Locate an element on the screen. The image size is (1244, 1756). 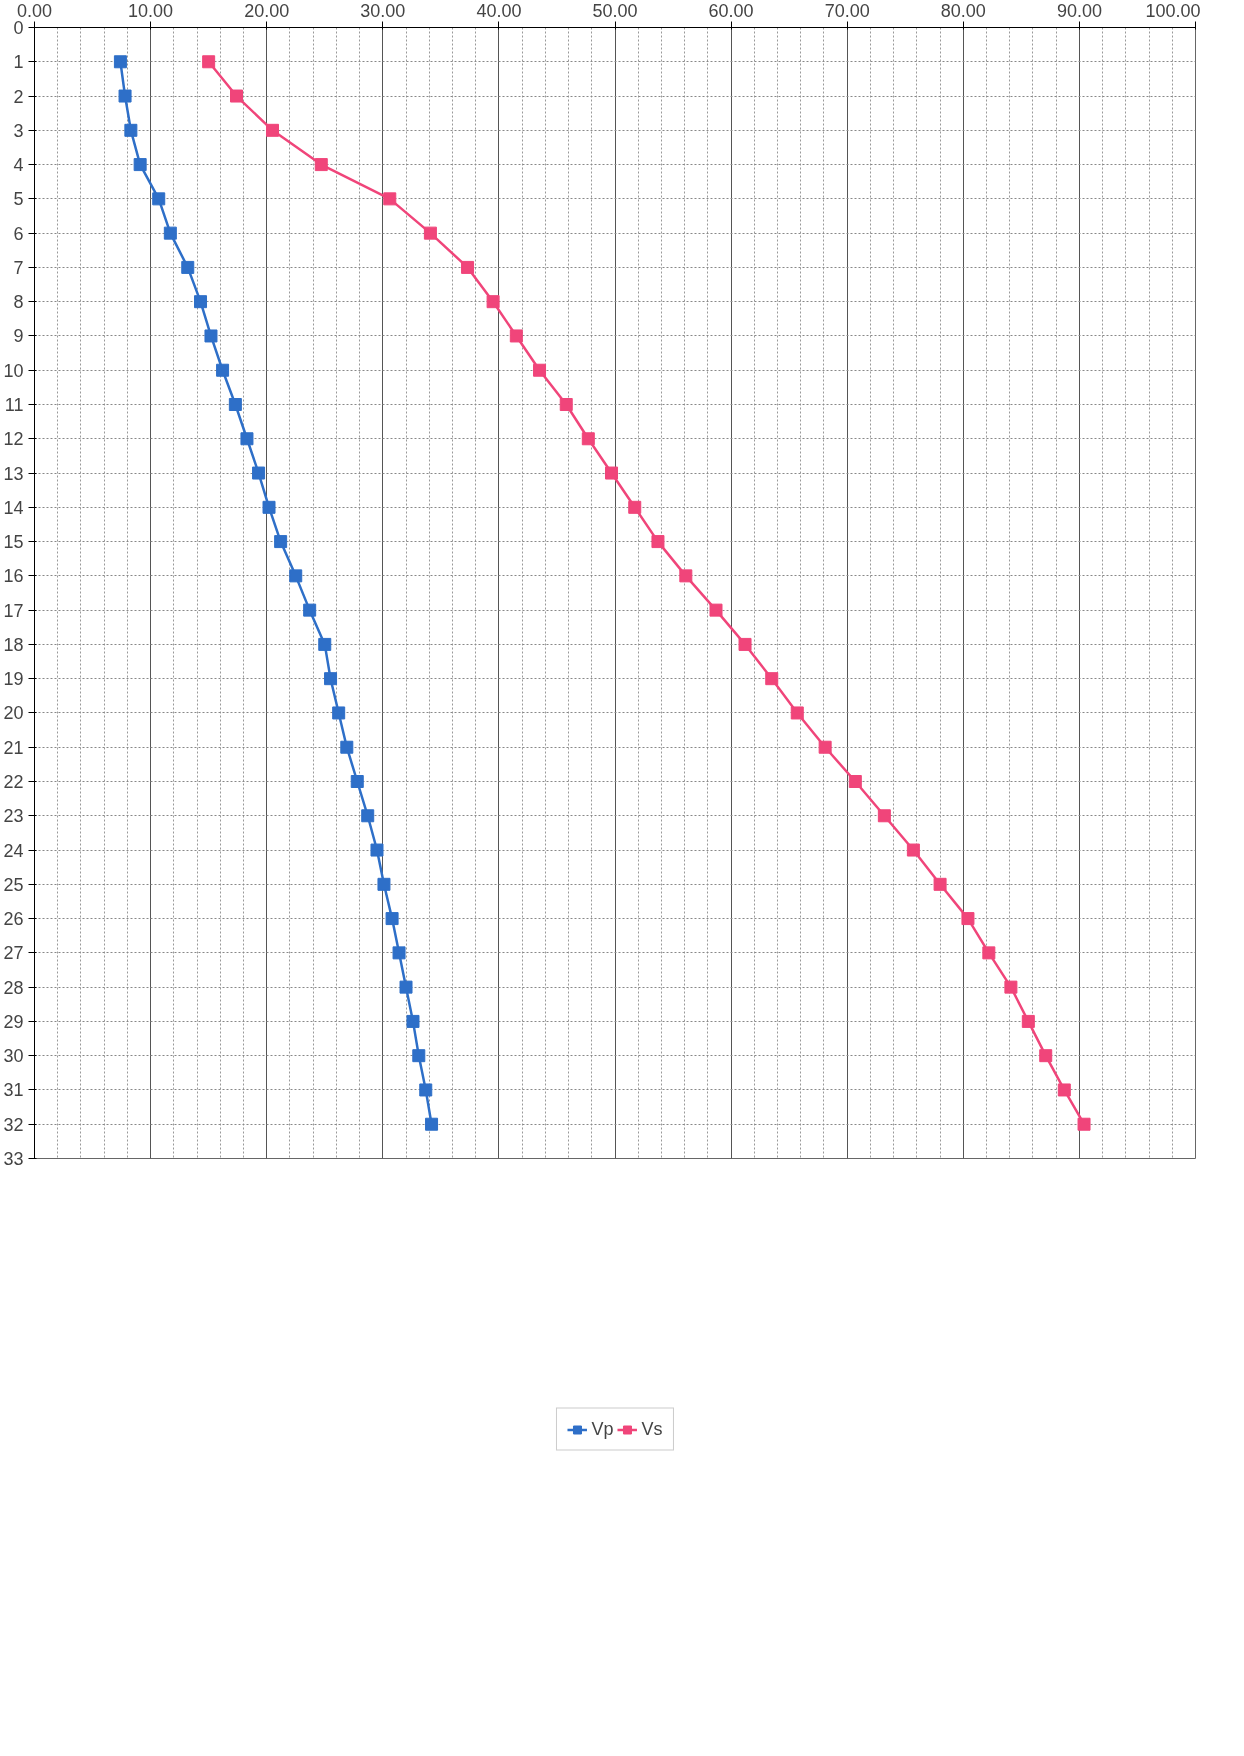
y-tick-label: 33 is located at coordinates (13, 1159).